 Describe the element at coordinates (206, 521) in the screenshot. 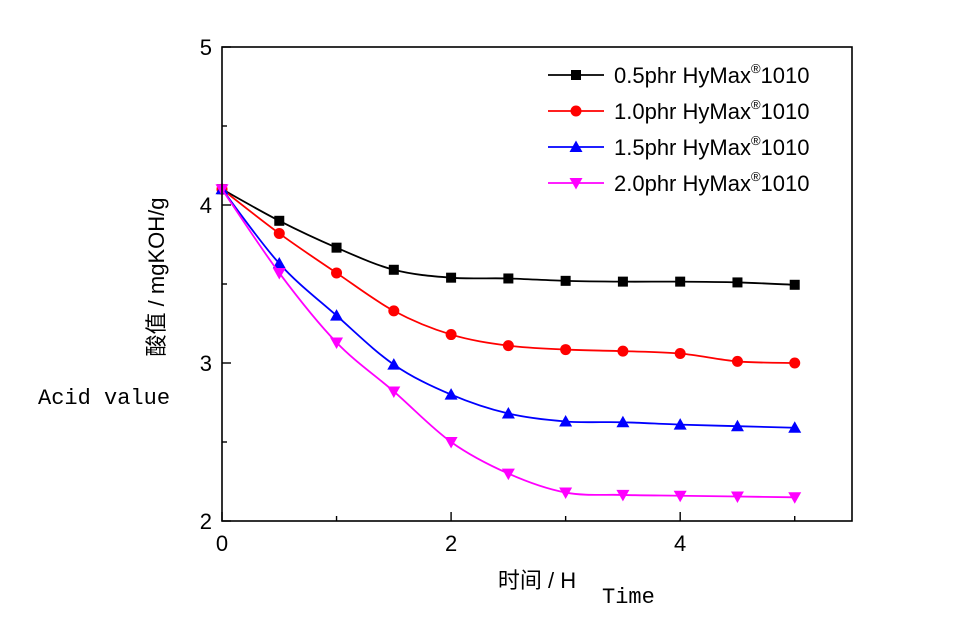

I see `y-tick-label: 2` at that location.